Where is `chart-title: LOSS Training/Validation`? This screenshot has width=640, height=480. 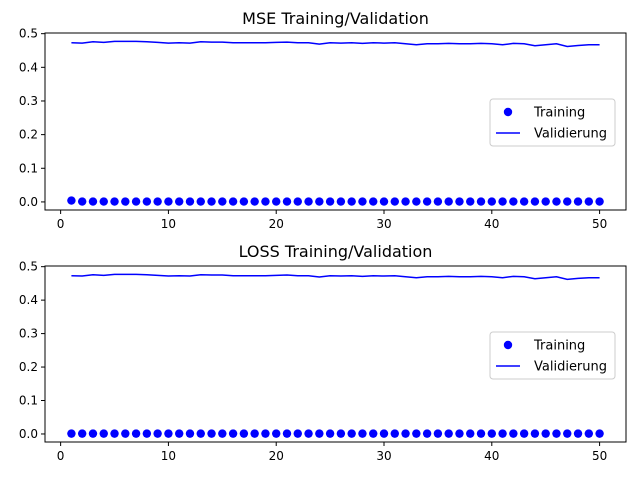 chart-title: LOSS Training/Validation is located at coordinates (336, 251).